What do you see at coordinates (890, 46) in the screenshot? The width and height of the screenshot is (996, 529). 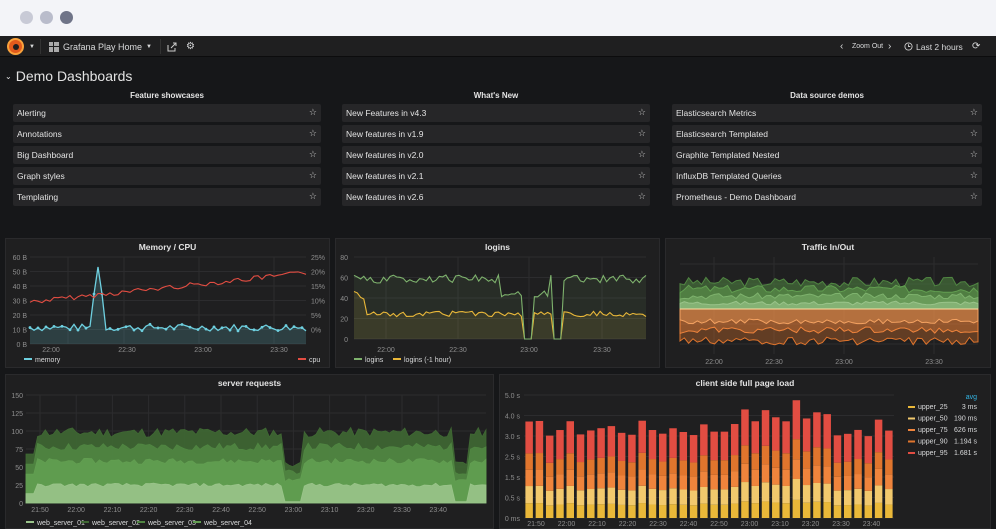 I see `chevron-right-icon: ›` at bounding box center [890, 46].